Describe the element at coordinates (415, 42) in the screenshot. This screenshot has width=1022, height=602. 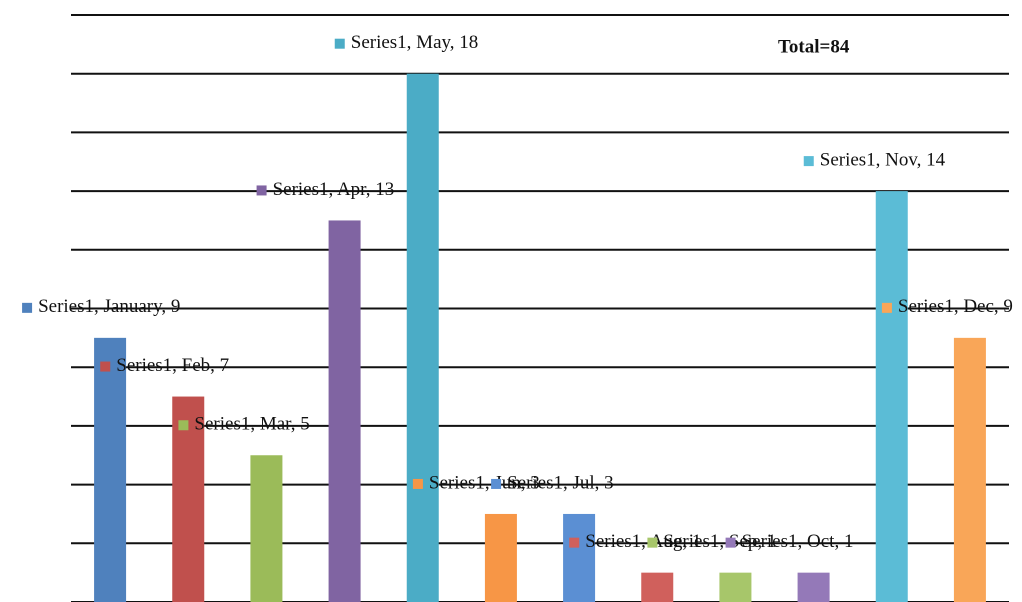
I see `data-label: Series1, May, 18` at that location.